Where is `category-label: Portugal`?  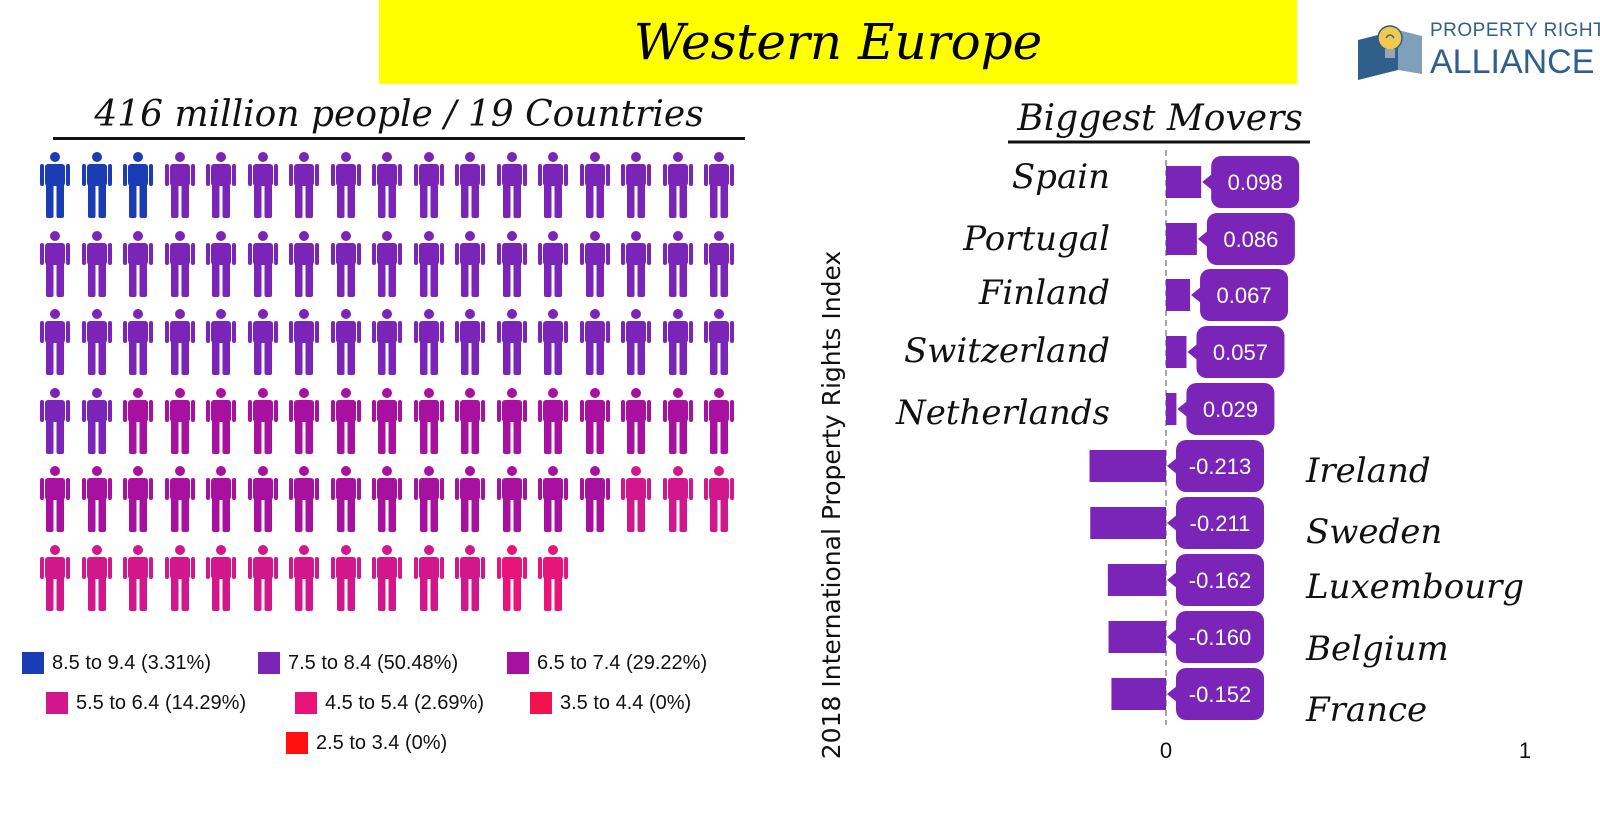 category-label: Portugal is located at coordinates (1036, 239).